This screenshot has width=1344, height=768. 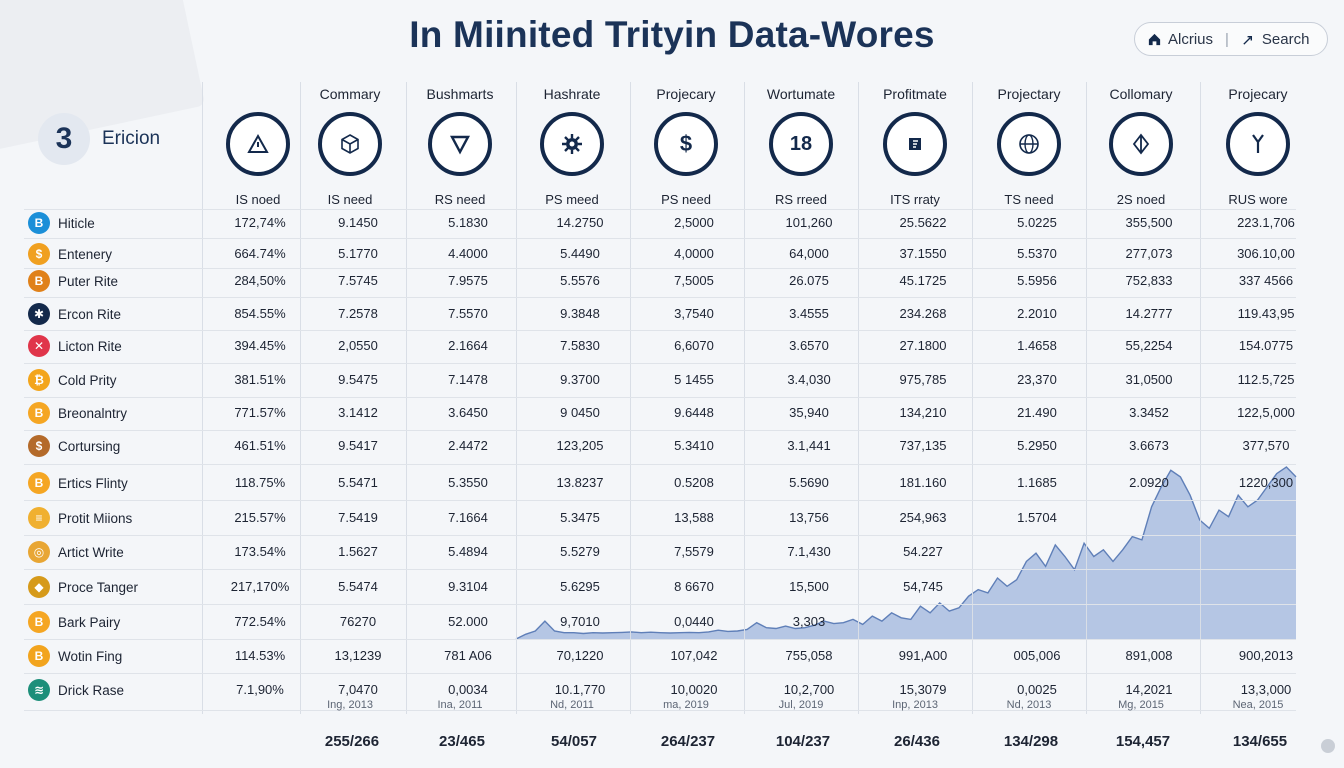 I want to click on table-cell: 337 4566, so click(x=1266, y=280).